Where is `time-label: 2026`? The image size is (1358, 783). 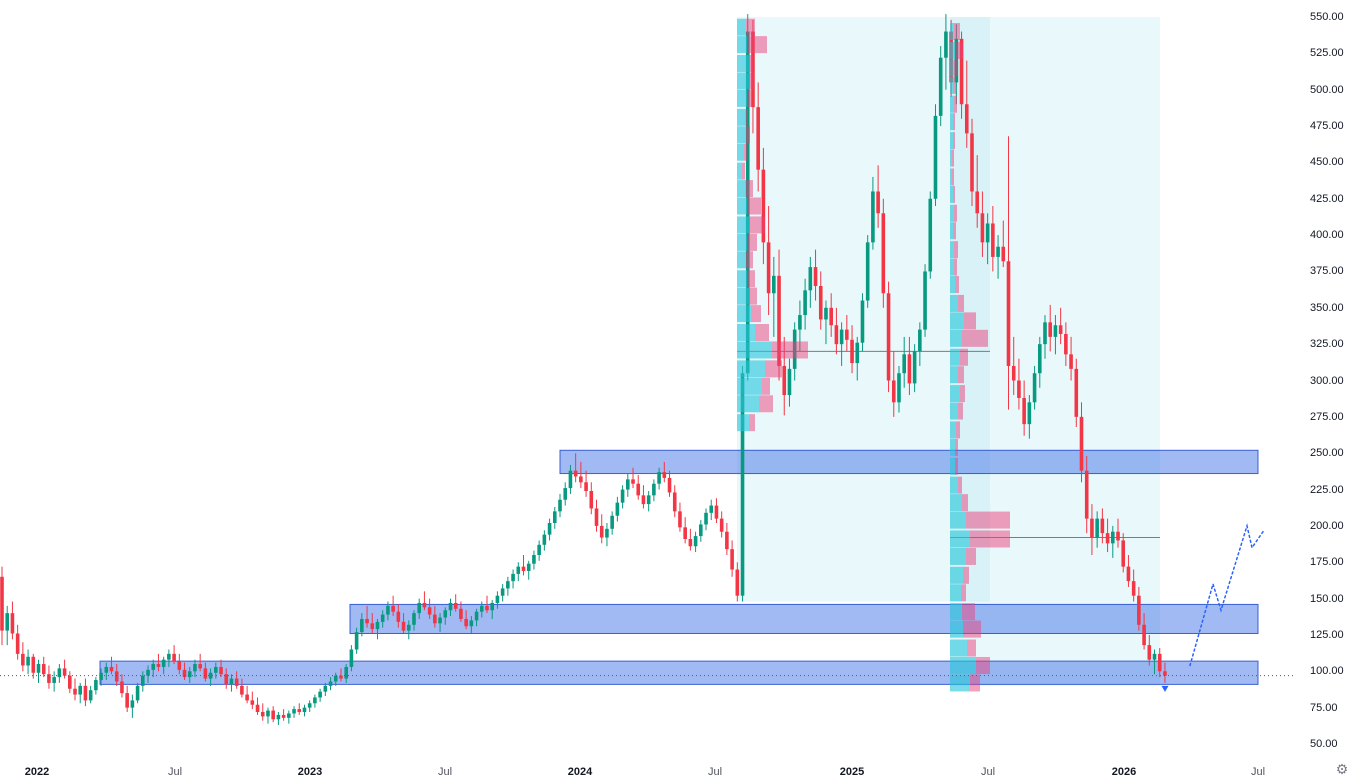 time-label: 2026 is located at coordinates (1124, 772).